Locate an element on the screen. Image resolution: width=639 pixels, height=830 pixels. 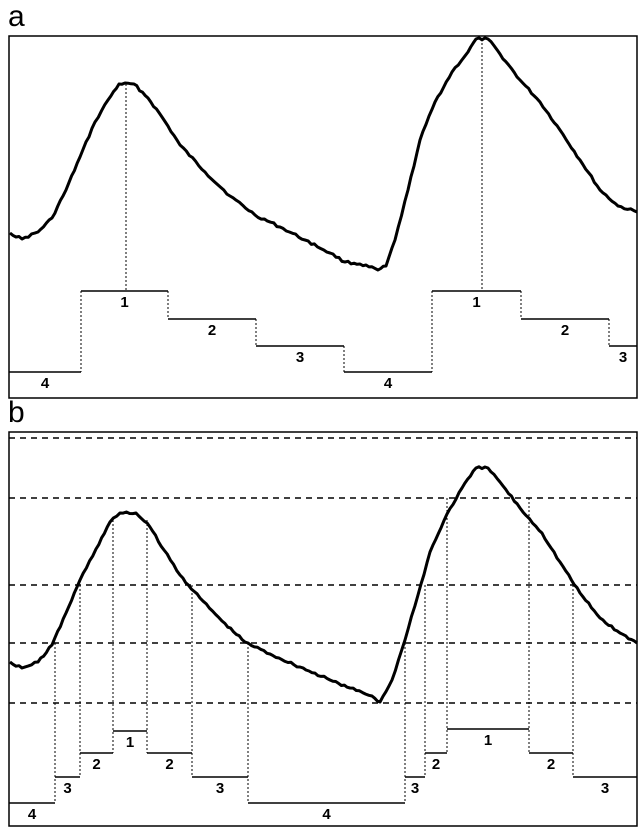
panel-b-pulse-label-7: 4 is located at coordinates (326, 814).